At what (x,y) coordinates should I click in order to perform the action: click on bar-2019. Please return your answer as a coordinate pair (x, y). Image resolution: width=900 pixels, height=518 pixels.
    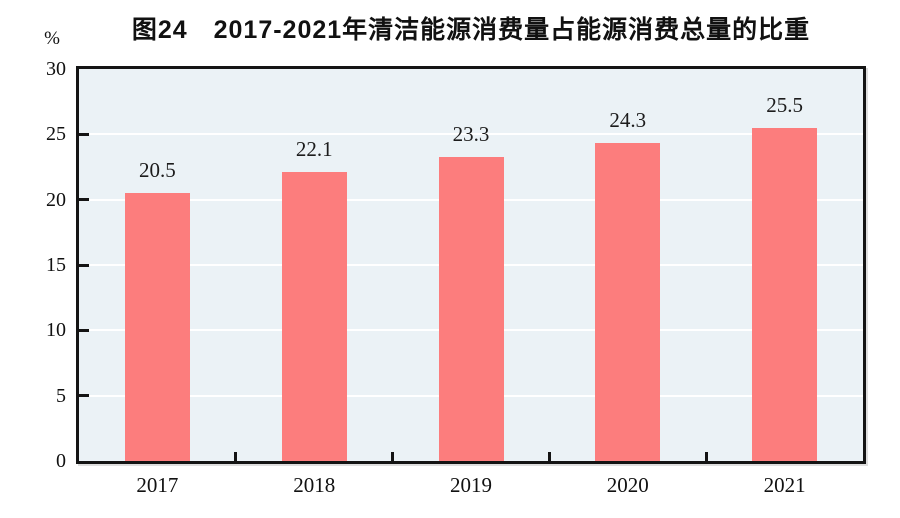
    Looking at the image, I should click on (471, 308).